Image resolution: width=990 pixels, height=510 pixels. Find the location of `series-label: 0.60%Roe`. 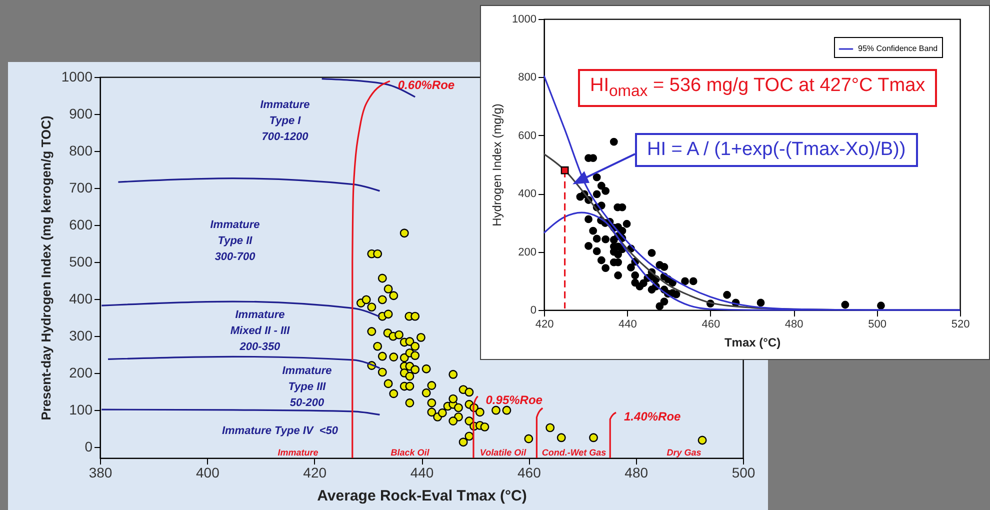

series-label: 0.60%Roe is located at coordinates (426, 85).